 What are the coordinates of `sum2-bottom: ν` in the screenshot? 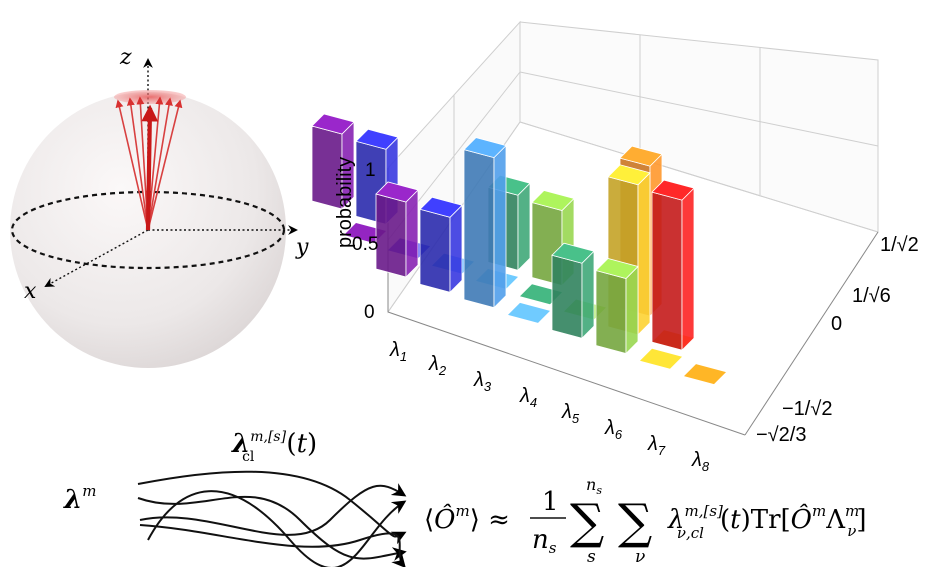 It's located at (640, 557).